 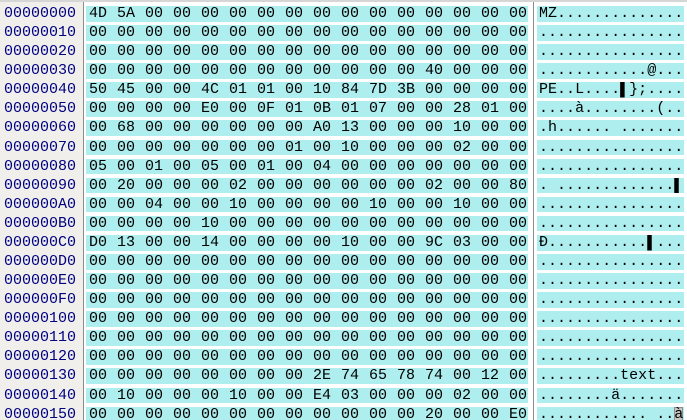 What do you see at coordinates (266, 109) in the screenshot?
I see `hex-byte: 0F` at bounding box center [266, 109].